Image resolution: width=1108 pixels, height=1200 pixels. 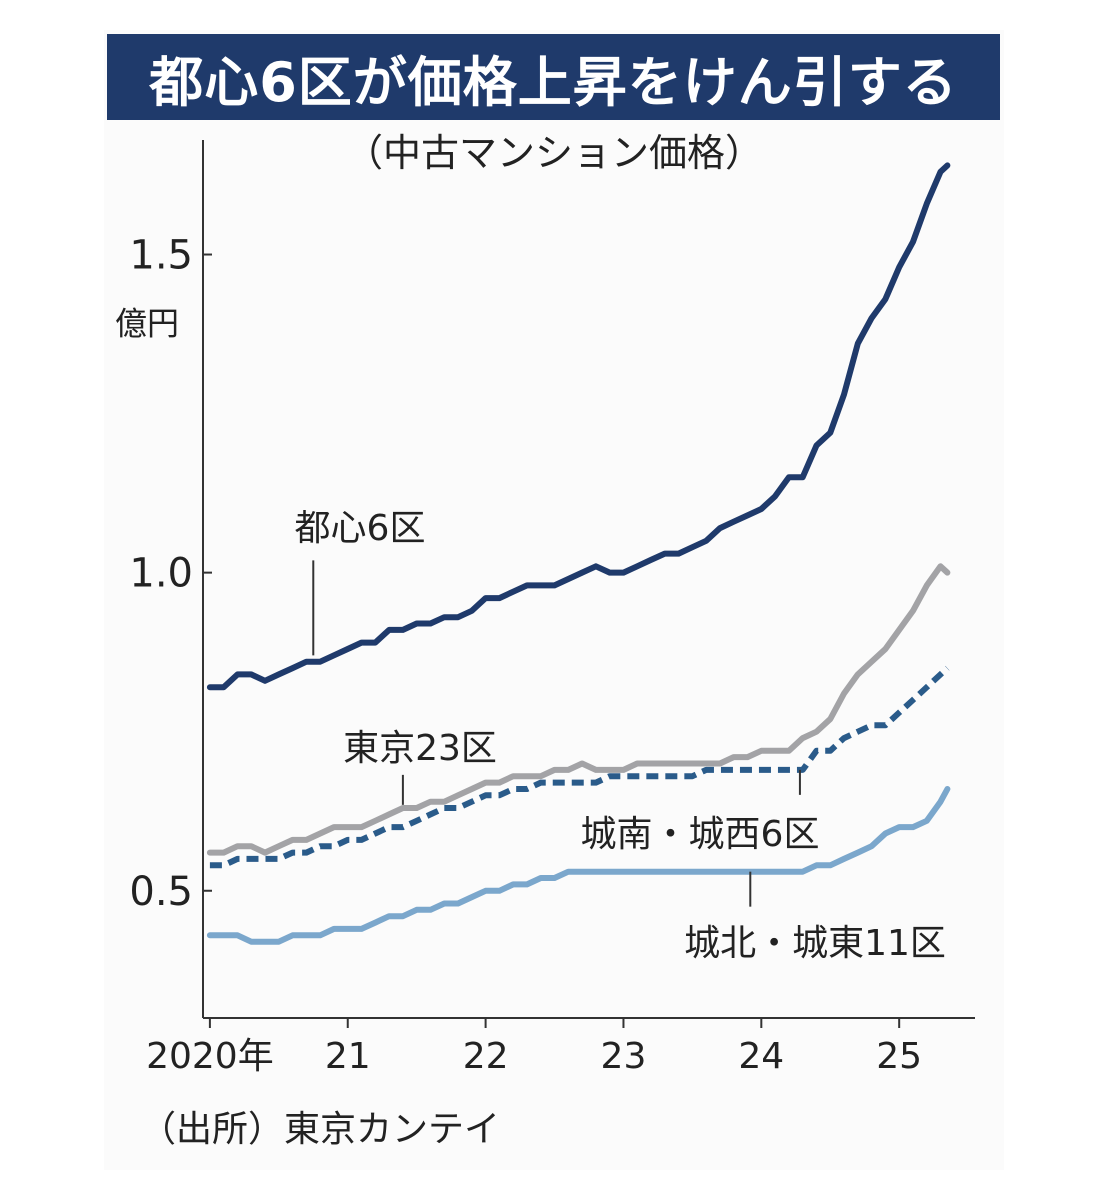 What do you see at coordinates (147, 324) in the screenshot?
I see `y-axis-unit-label: 億円` at bounding box center [147, 324].